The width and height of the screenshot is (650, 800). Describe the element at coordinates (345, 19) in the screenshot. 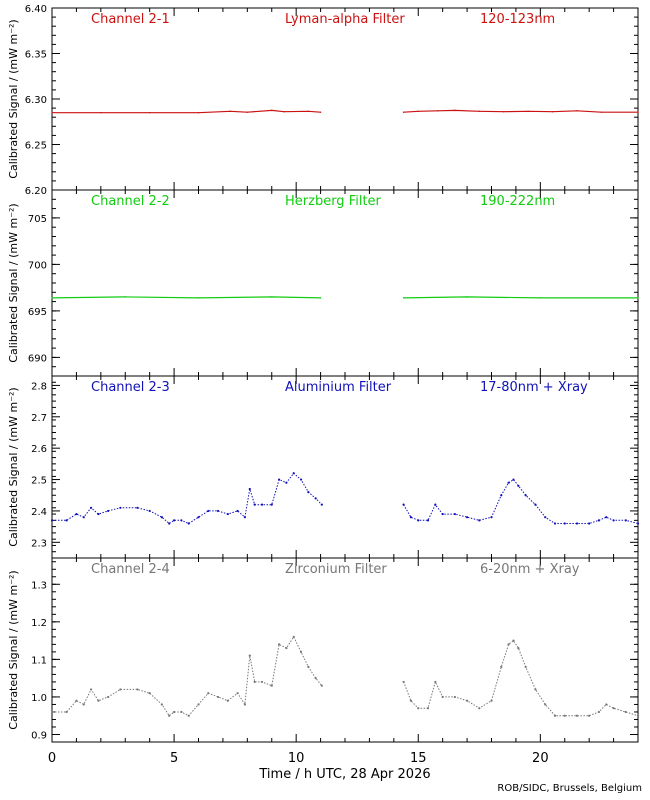

I see `filter-label: Lyman-alpha Filter` at that location.